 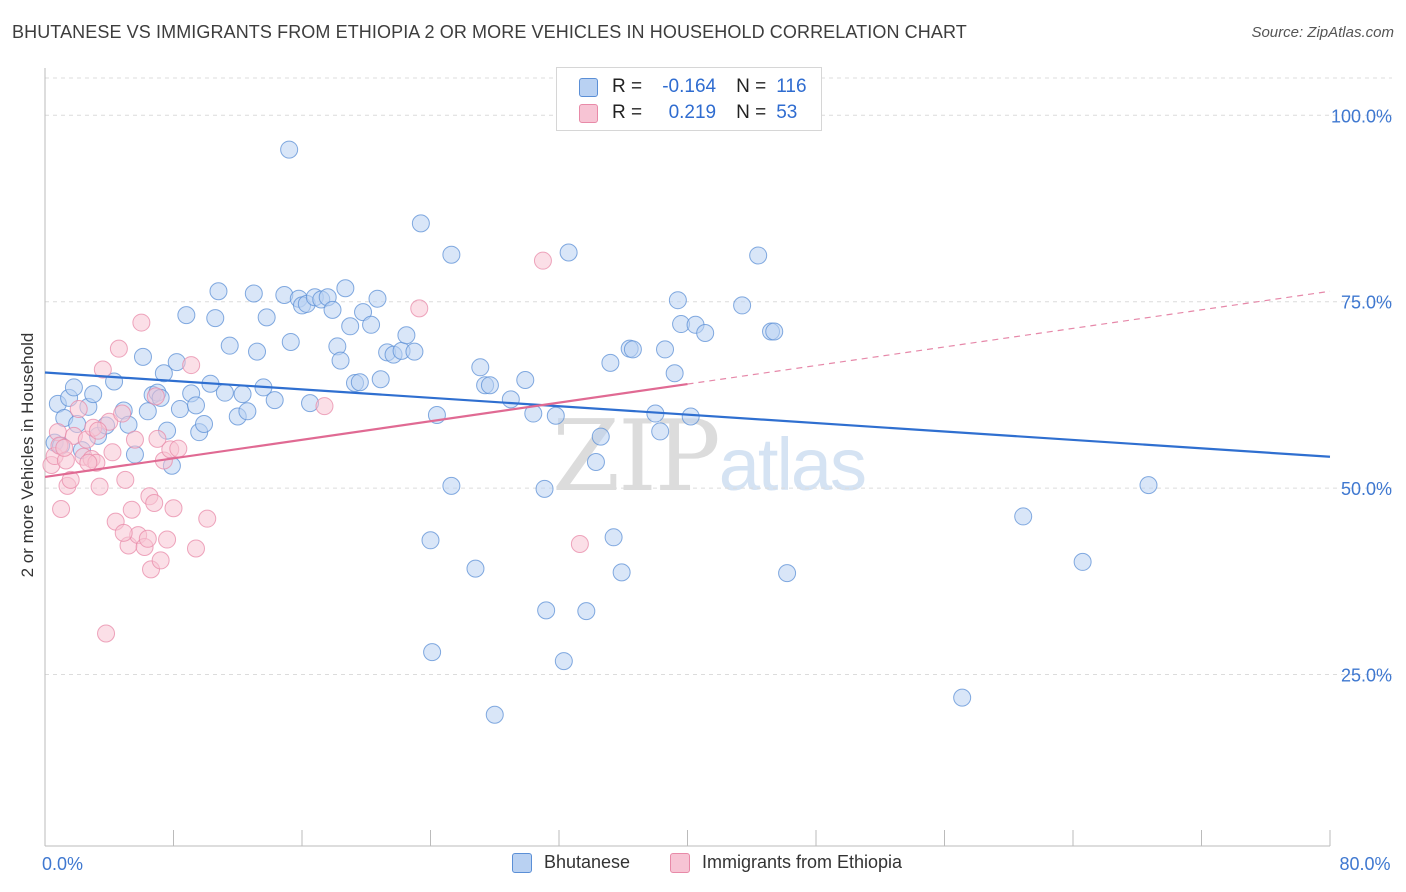 I want to click on x-tick-label: 80.0%, so click(x=1364, y=864).